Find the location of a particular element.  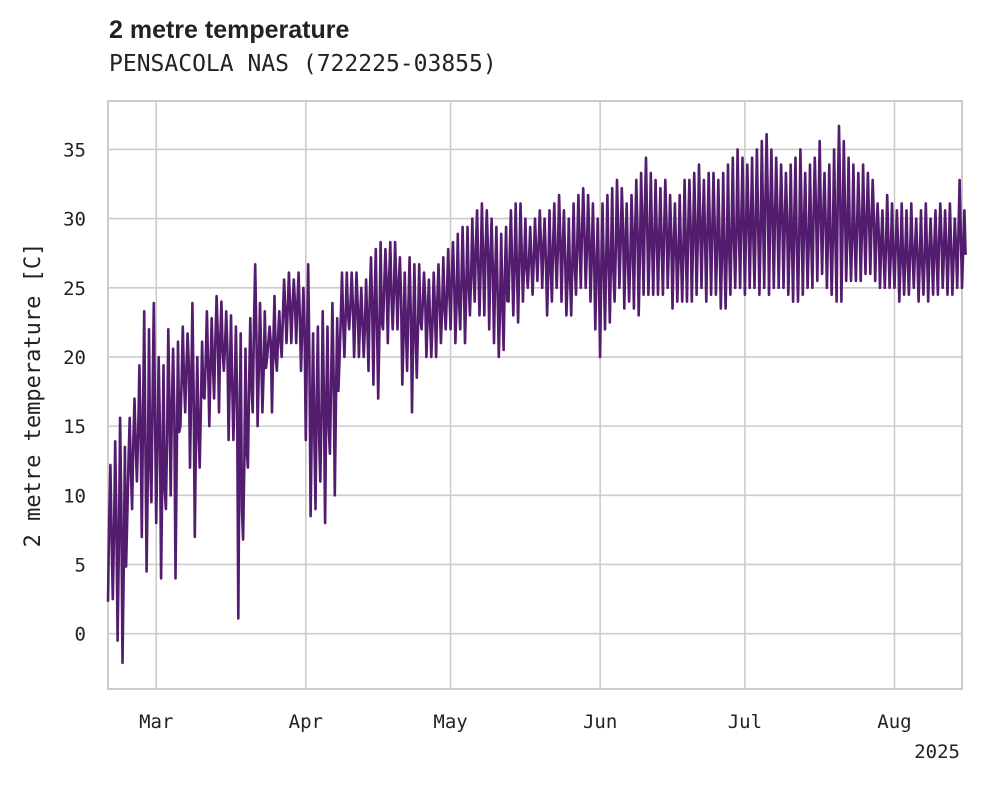

x-tick-label-apr: Apr is located at coordinates (306, 722).